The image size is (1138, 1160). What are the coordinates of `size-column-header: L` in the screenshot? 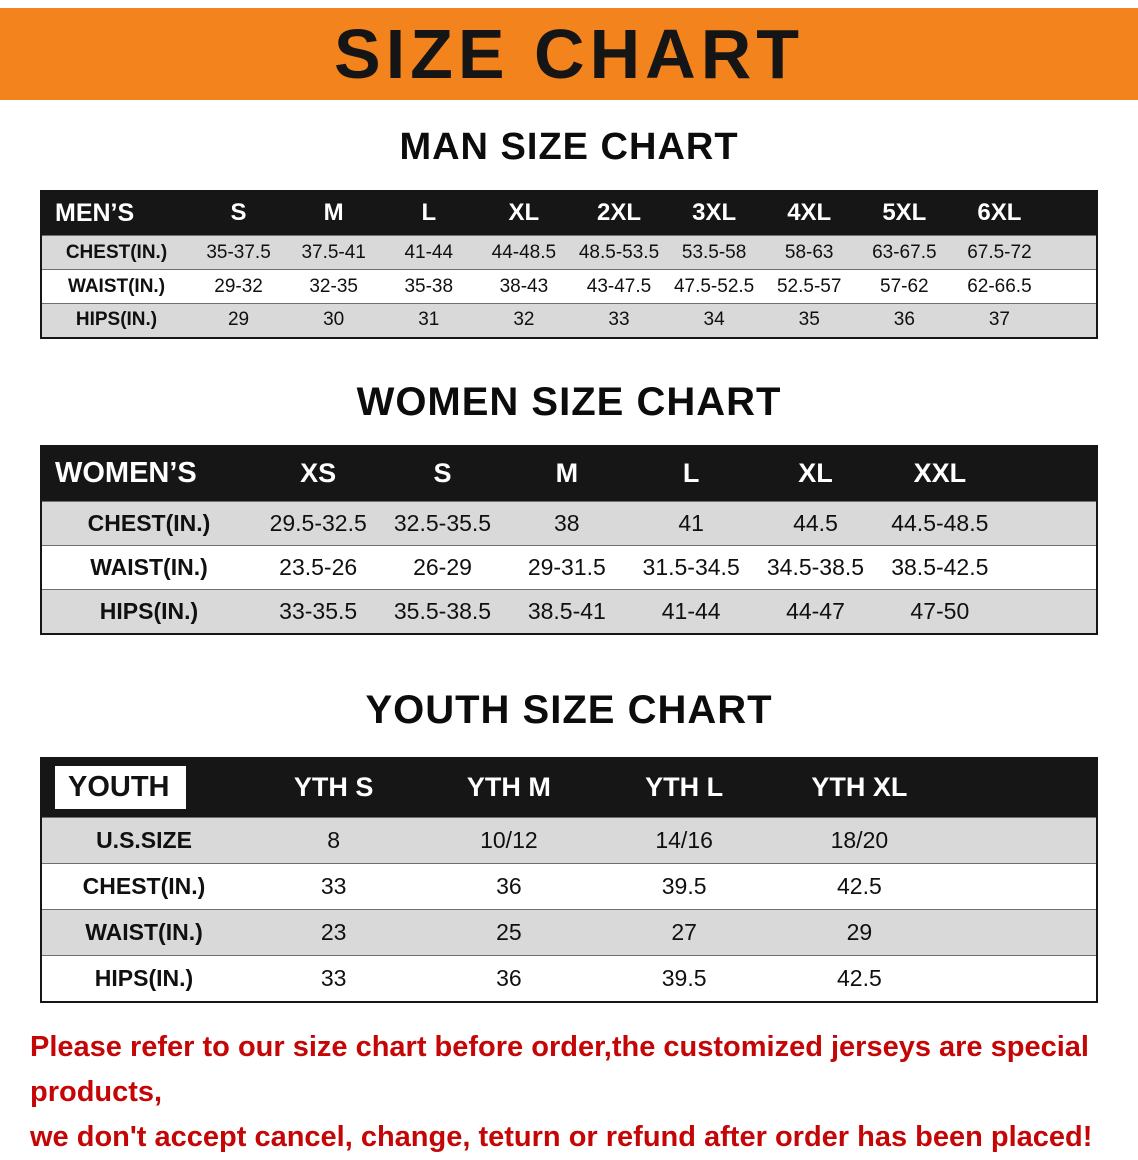 It's located at (691, 473).